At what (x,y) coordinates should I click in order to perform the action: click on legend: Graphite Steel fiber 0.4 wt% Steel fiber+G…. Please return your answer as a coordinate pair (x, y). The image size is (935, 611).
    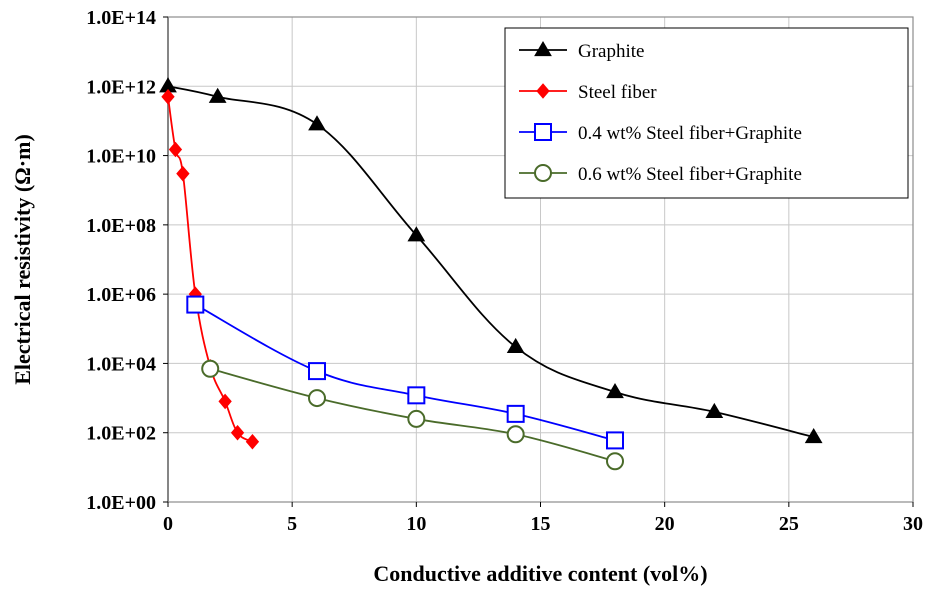
    Looking at the image, I should click on (706, 113).